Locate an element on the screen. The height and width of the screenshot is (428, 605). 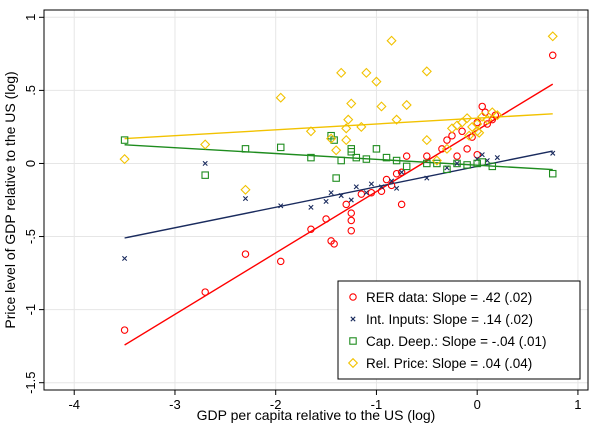
y-axis-ticks: -1.5 -1 -.5 0 .5 1 is located at coordinates (33, 204).